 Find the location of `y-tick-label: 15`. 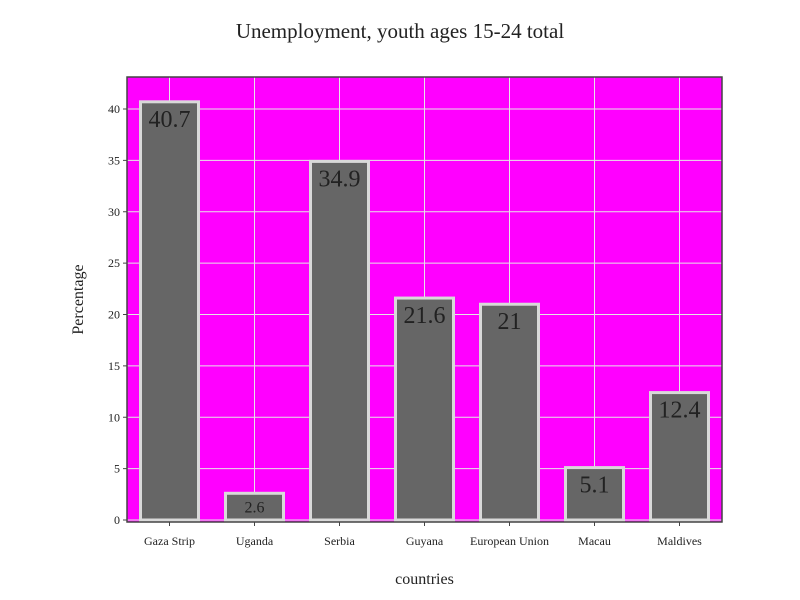

y-tick-label: 15 is located at coordinates (114, 366).